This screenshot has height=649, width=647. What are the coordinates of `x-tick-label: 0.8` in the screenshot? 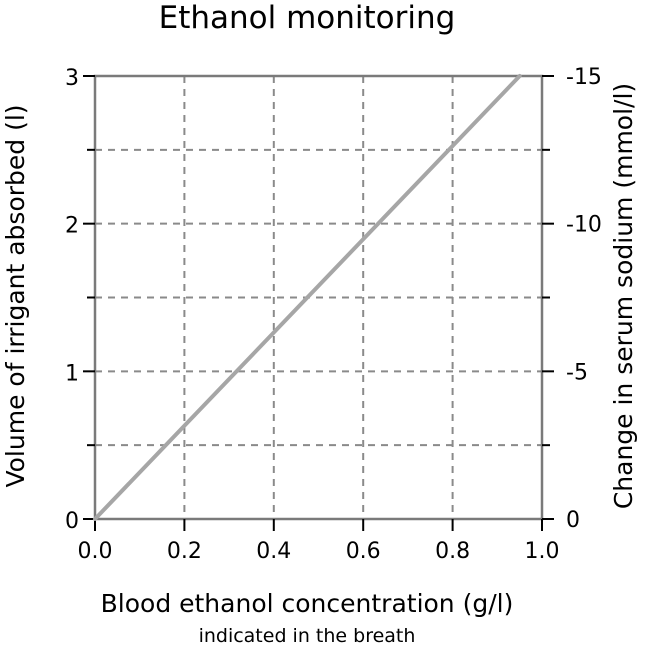 It's located at (452, 551).